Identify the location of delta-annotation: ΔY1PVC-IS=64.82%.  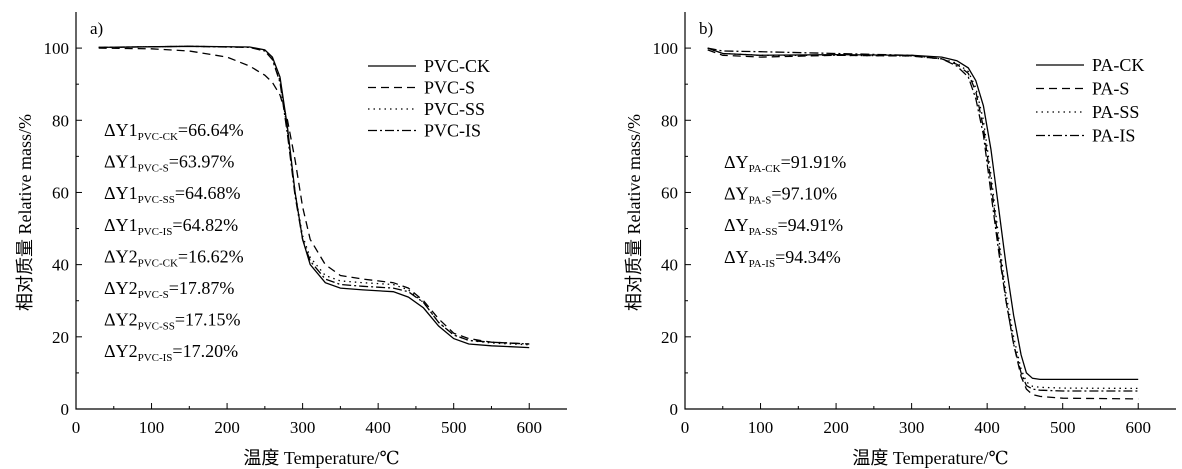
(171, 226).